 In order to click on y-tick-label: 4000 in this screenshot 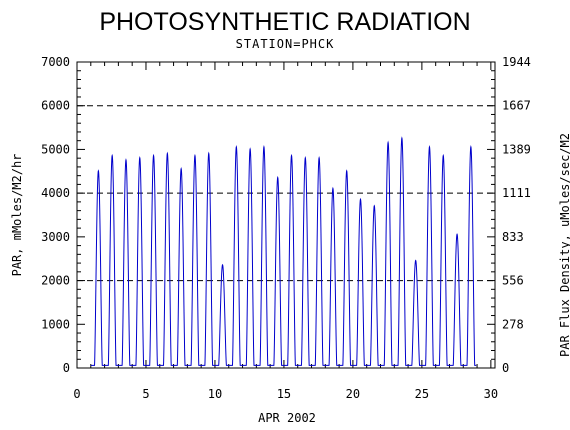, I will do `click(55, 193)`.